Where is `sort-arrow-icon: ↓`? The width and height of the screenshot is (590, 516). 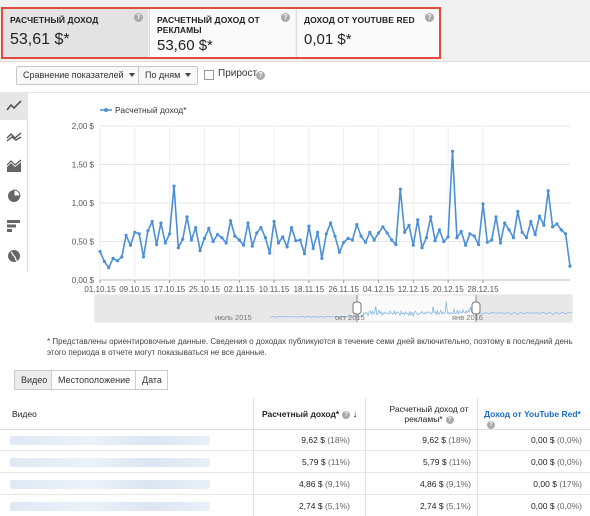 sort-arrow-icon: ↓ is located at coordinates (355, 414).